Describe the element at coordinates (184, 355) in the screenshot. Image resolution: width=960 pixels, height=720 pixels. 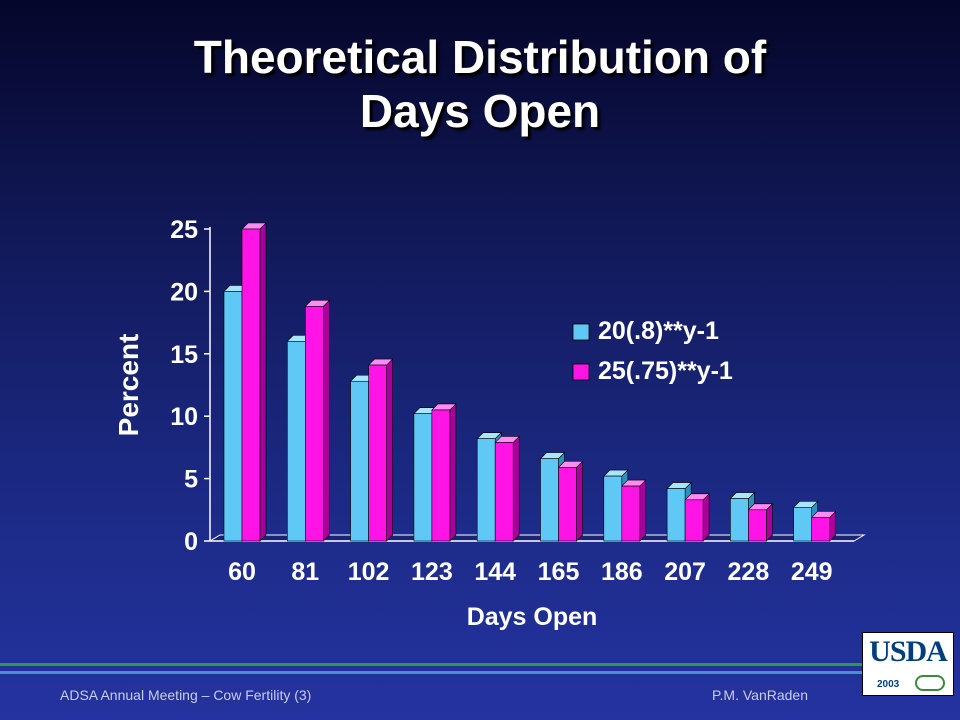
I see `y-tick-label: 15` at that location.